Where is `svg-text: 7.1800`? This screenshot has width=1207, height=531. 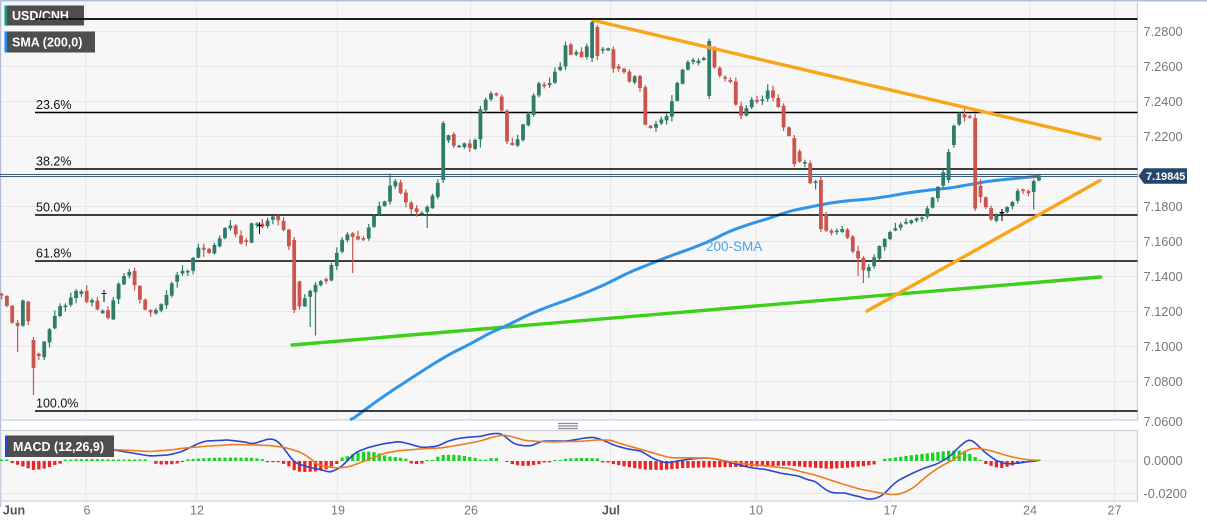
svg-text: 7.1800 is located at coordinates (1163, 206).